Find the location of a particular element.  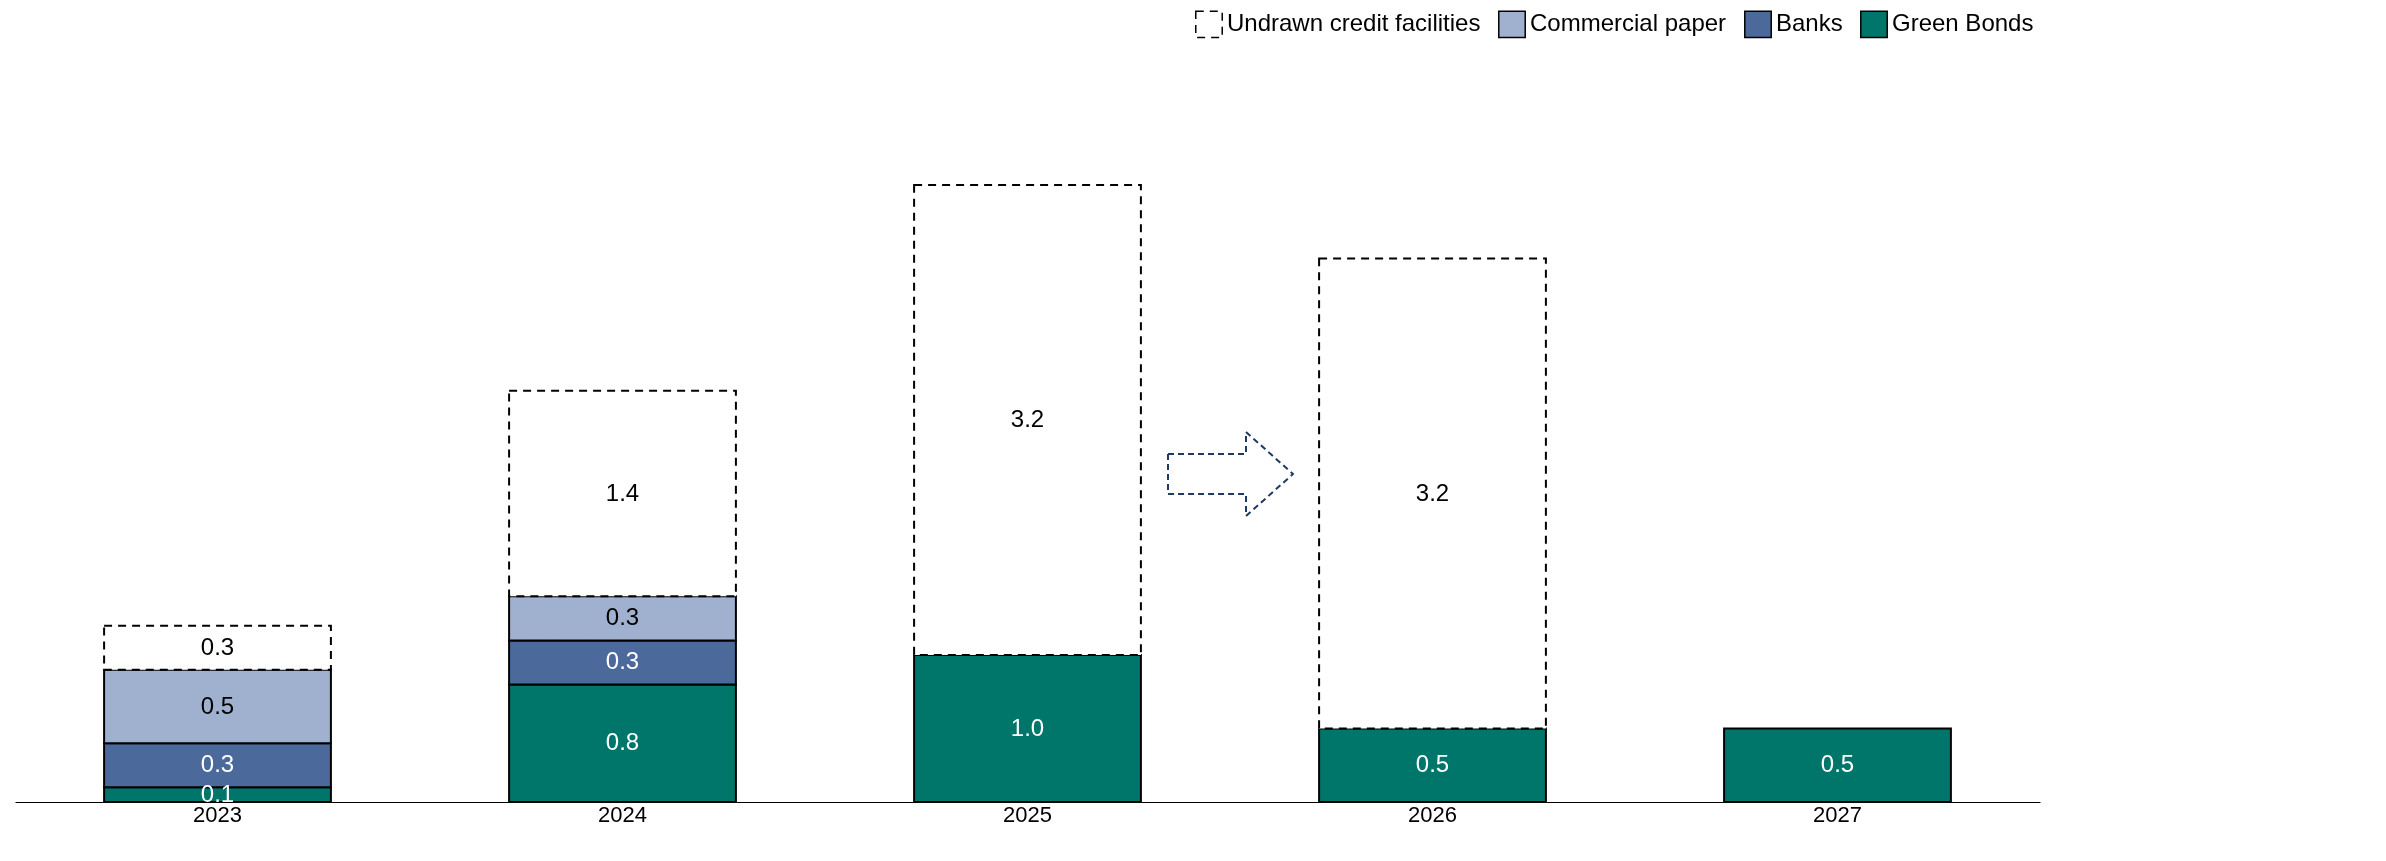

legend-label: Banks is located at coordinates (1809, 23).